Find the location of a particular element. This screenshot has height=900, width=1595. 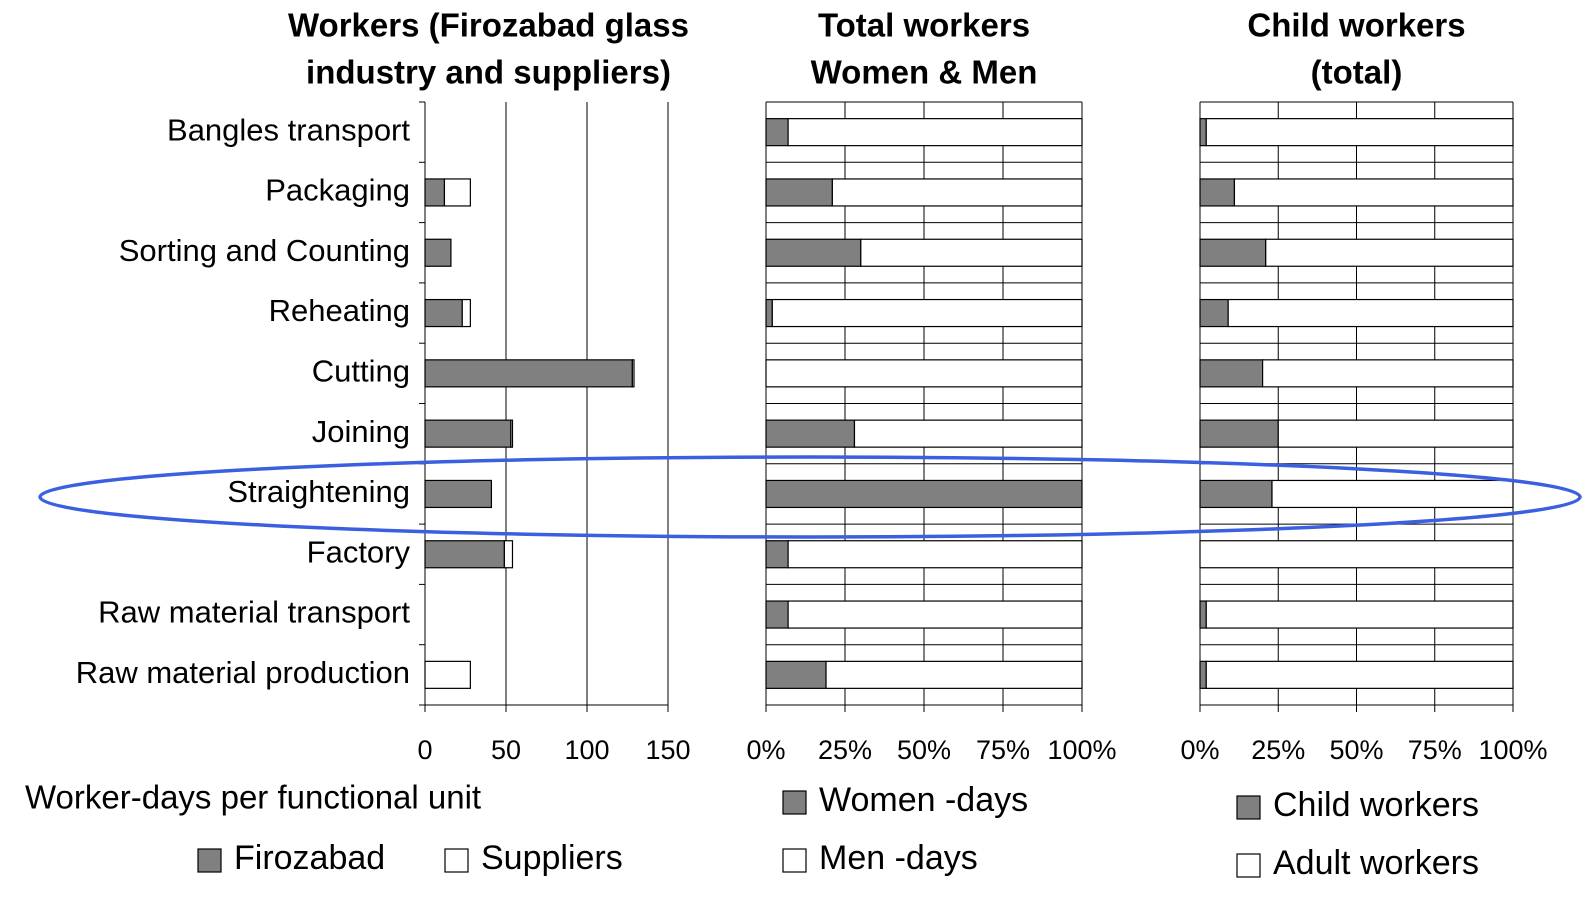

legend-label: Men -days is located at coordinates (898, 858).